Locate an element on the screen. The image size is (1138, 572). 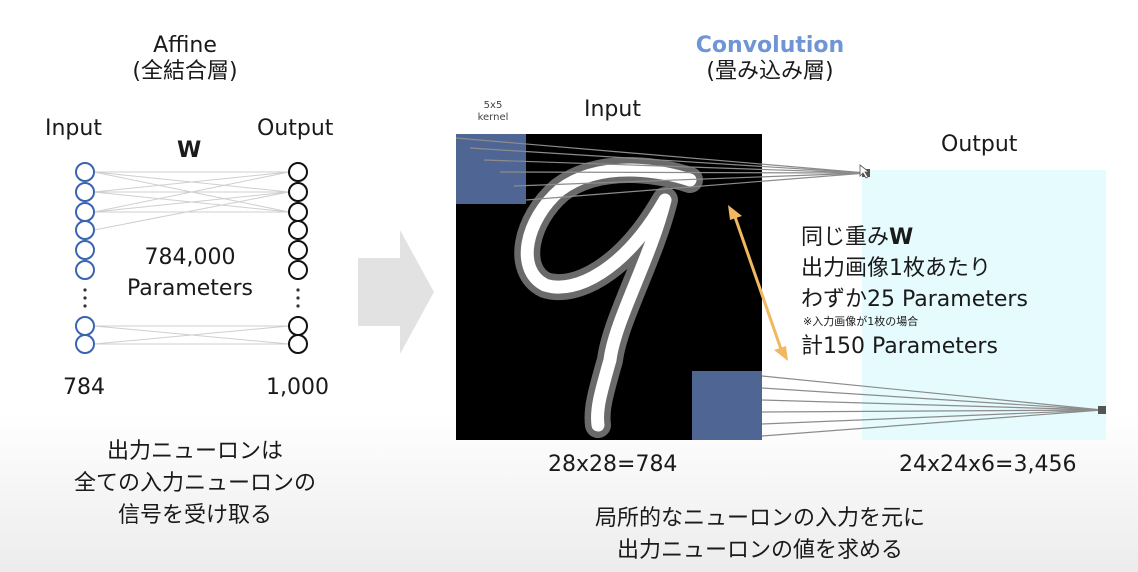
per-image-note: 出力画像1枚あたり is located at coordinates (896, 268).